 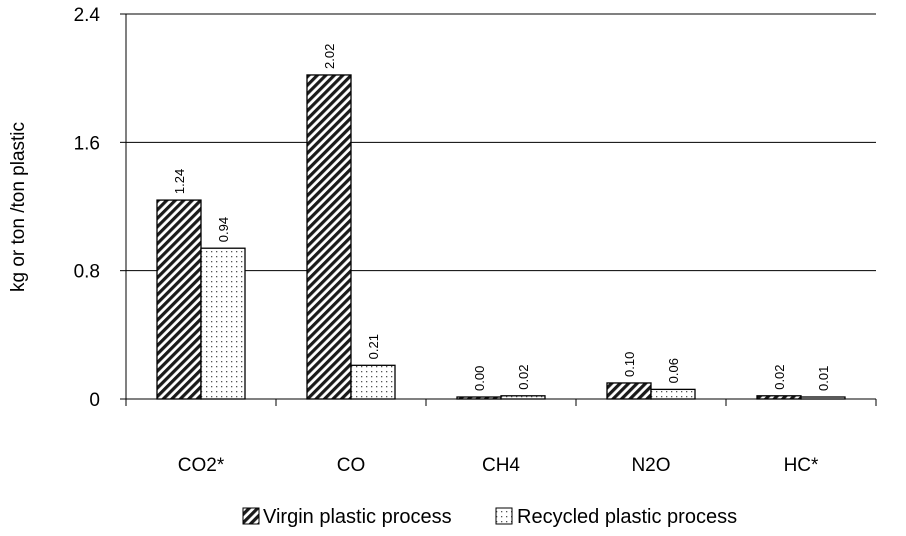 I want to click on data-label: 2.02, so click(x=329, y=56).